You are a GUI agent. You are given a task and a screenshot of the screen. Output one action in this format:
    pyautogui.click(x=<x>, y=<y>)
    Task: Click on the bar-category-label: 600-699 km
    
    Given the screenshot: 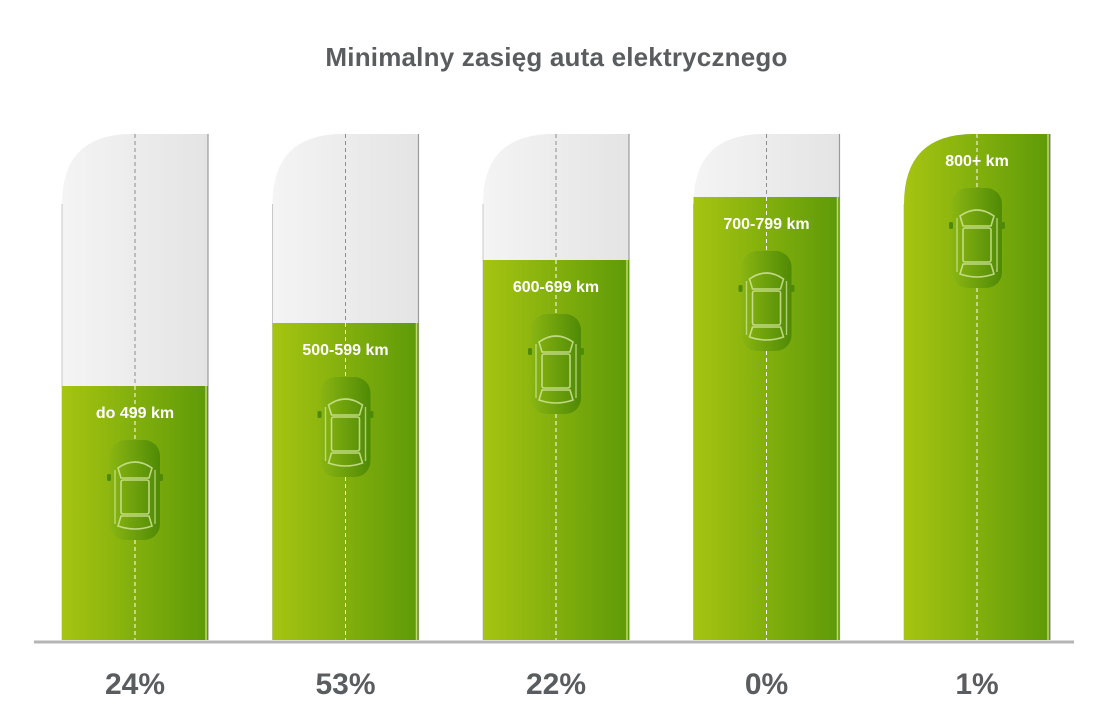 What is the action you would take?
    pyautogui.click(x=556, y=287)
    